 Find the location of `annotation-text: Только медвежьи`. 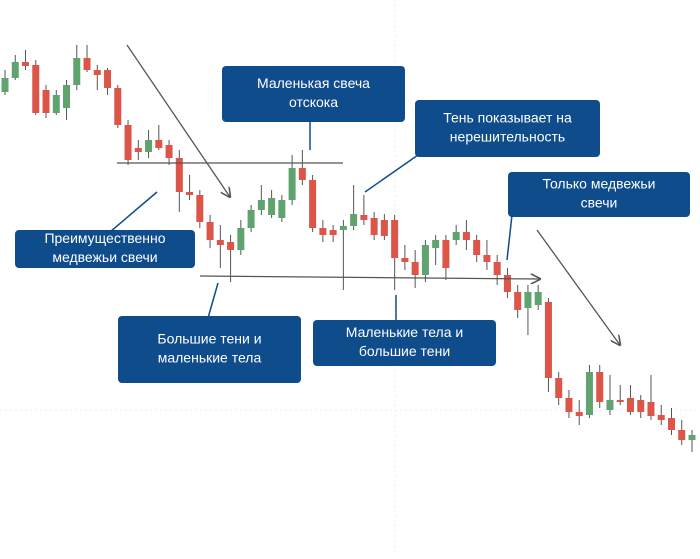

annotation-text: Только медвежьи is located at coordinates (598, 184).